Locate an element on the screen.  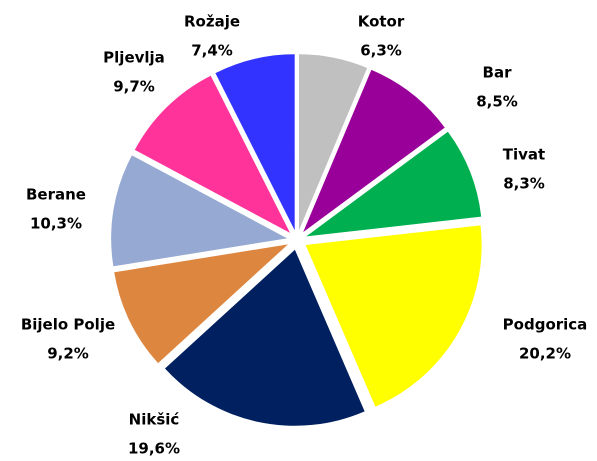
slice-value-label: 20,2% is located at coordinates (545, 354).